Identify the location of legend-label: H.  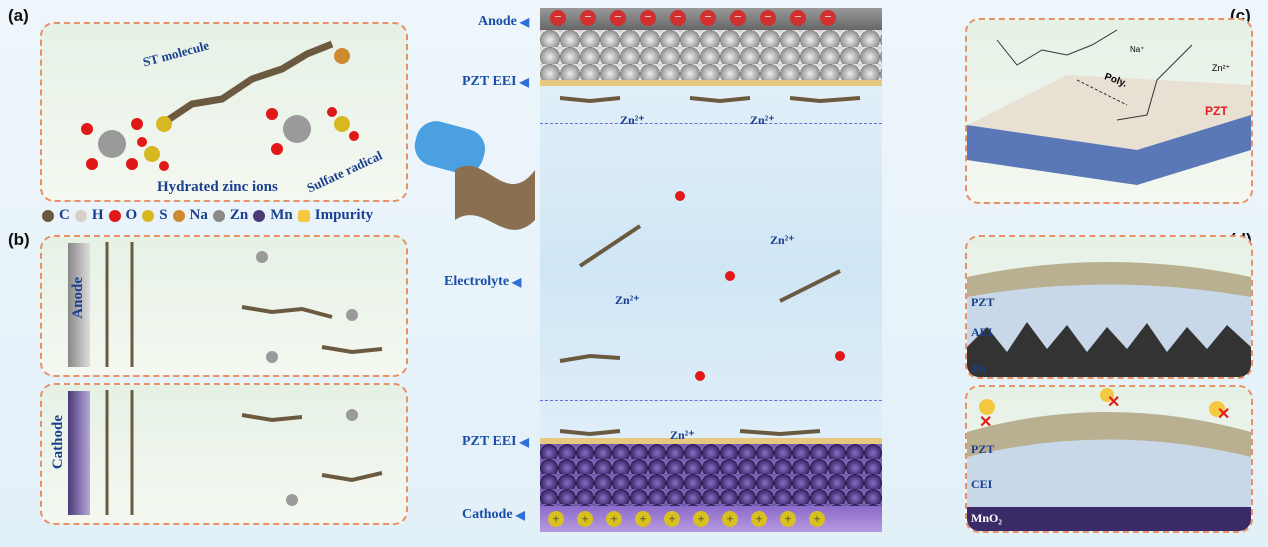
(97, 215).